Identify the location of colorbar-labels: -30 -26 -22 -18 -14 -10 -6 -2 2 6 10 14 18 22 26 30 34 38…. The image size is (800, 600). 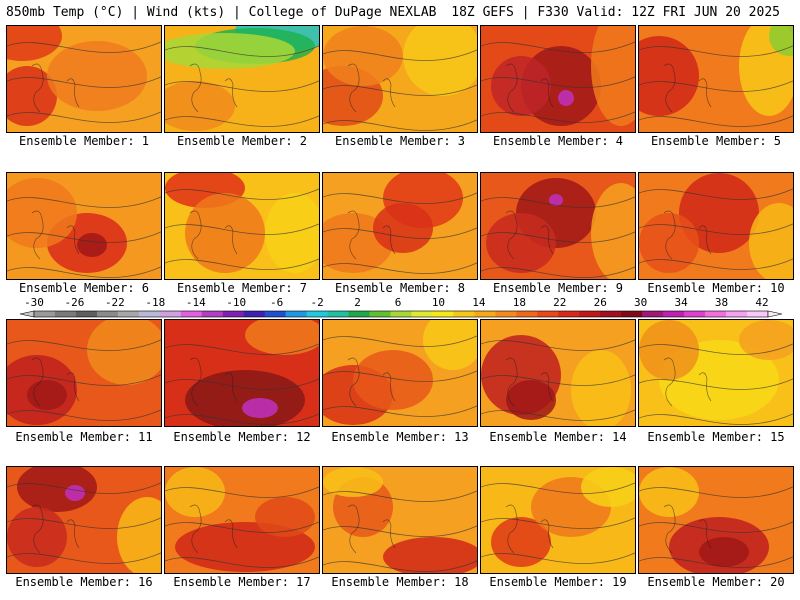
(400, 303).